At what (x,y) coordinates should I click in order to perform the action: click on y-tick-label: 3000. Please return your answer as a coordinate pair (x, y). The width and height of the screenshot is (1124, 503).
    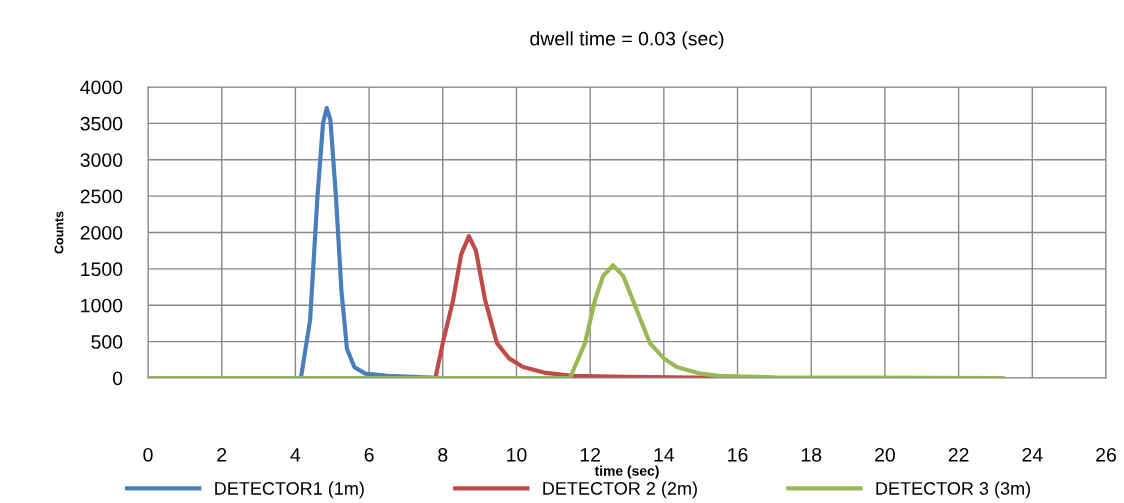
    Looking at the image, I should click on (101, 160).